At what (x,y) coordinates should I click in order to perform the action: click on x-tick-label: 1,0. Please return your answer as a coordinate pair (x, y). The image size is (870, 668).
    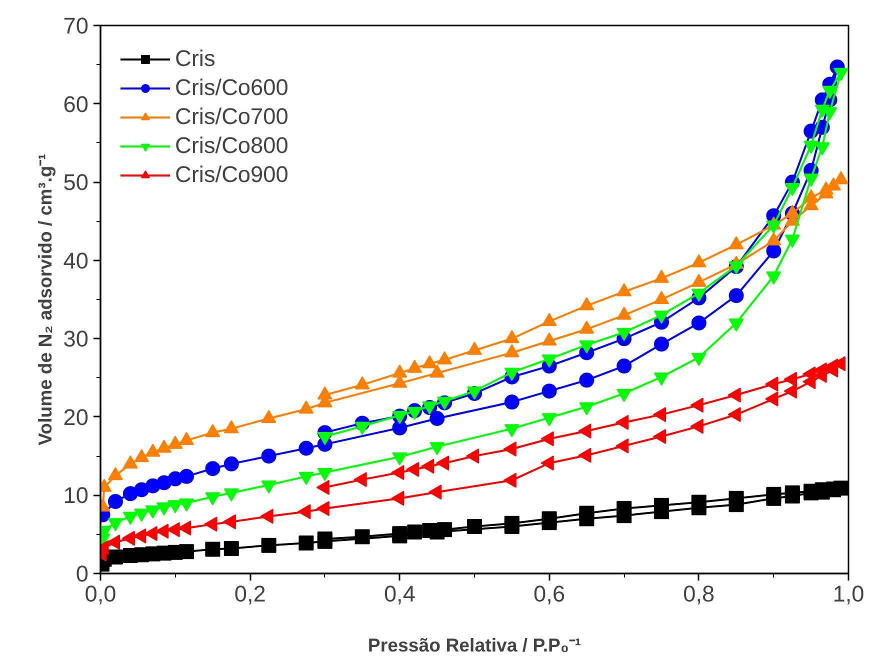
    Looking at the image, I should click on (848, 593).